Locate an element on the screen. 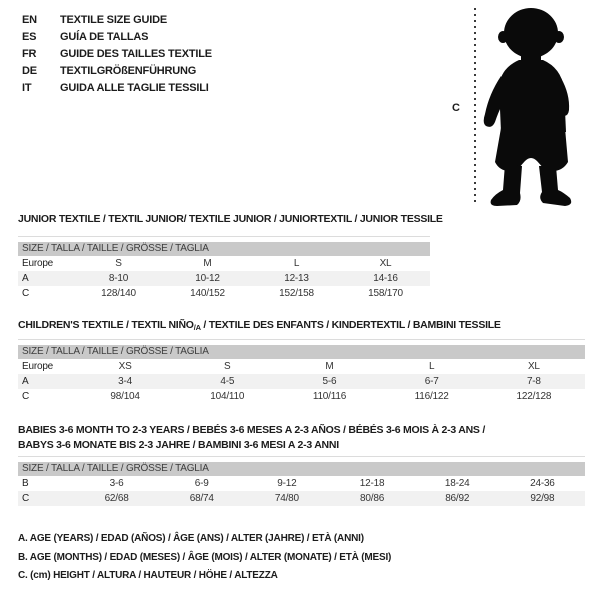 This screenshot has height=600, width=600. row-label: B is located at coordinates (25, 483).